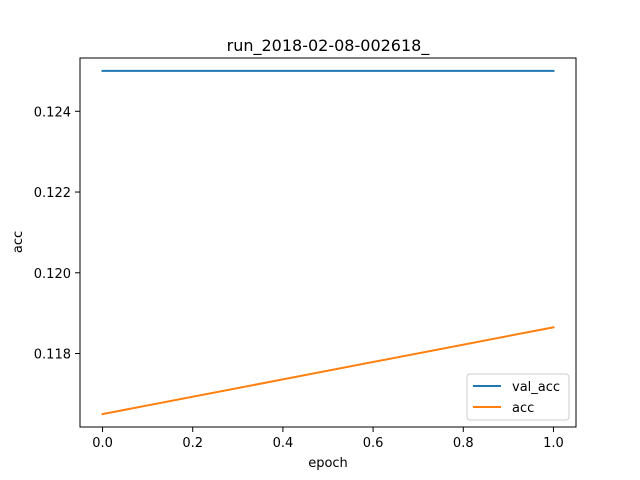  Describe the element at coordinates (553, 443) in the screenshot. I see `x-tick-label: 1.0` at that location.